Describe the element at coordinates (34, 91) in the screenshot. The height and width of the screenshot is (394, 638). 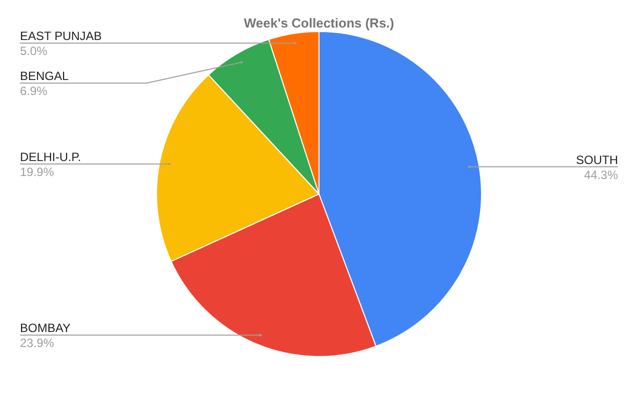
I see `data-label: 6.9%` at that location.